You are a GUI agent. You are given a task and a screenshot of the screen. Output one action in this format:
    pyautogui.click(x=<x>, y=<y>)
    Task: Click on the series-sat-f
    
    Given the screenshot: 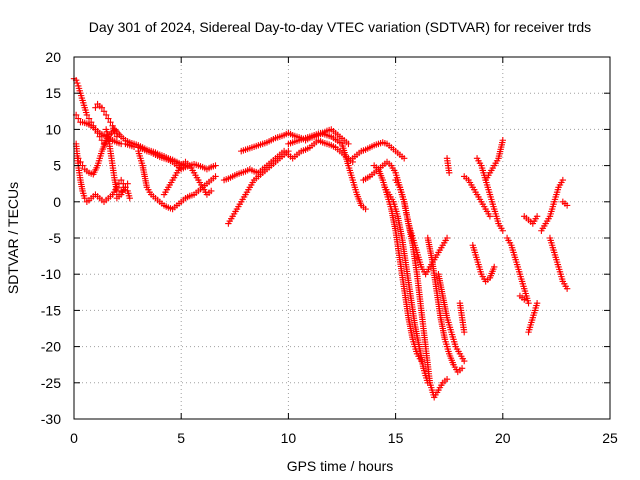 What is the action you would take?
    pyautogui.click(x=114, y=162)
    